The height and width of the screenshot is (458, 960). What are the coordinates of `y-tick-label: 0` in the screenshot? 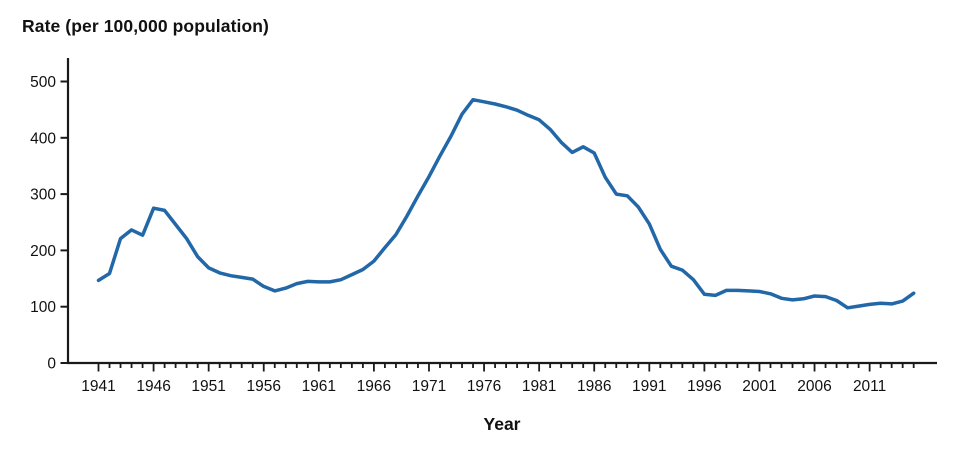 It's located at (51, 364).